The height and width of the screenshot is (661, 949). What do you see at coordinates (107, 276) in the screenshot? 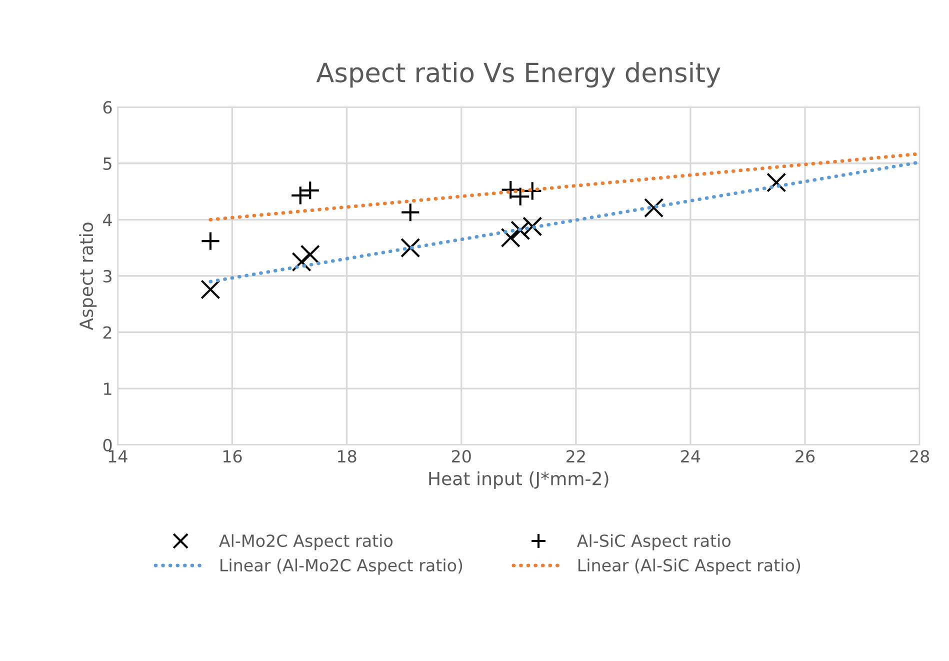
I see `y-tick-label: 3` at bounding box center [107, 276].